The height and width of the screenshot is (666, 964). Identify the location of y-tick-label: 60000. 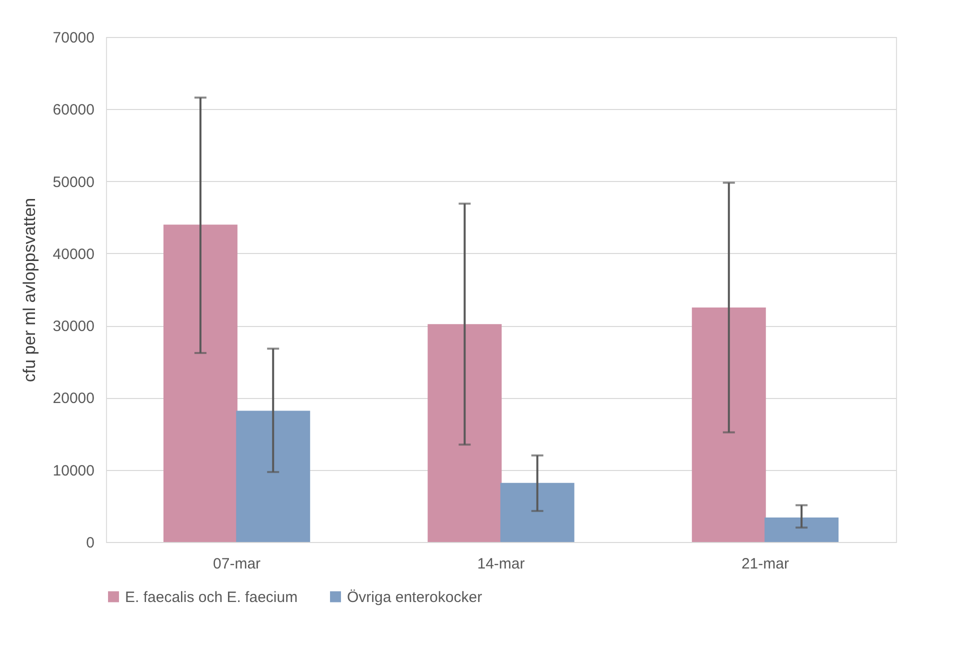
(73, 110).